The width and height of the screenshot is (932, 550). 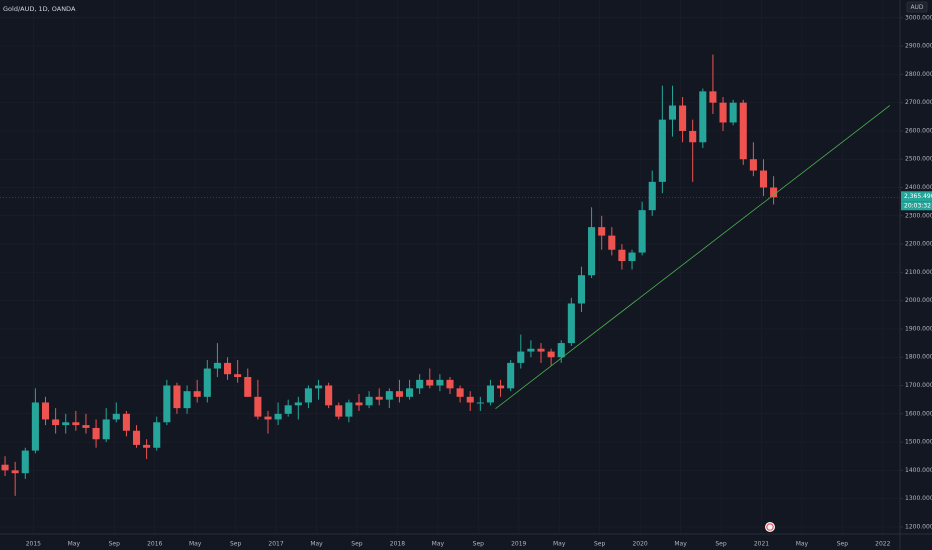 I want to click on x-tick-label: 2022, so click(x=882, y=544).